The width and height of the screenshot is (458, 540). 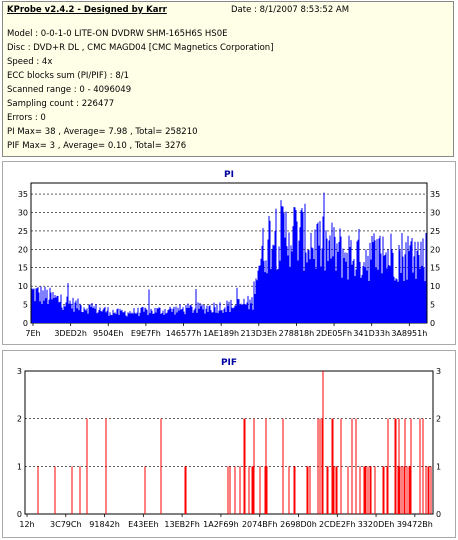 I want to click on y-tick-label-left: 15, so click(x=23, y=268).